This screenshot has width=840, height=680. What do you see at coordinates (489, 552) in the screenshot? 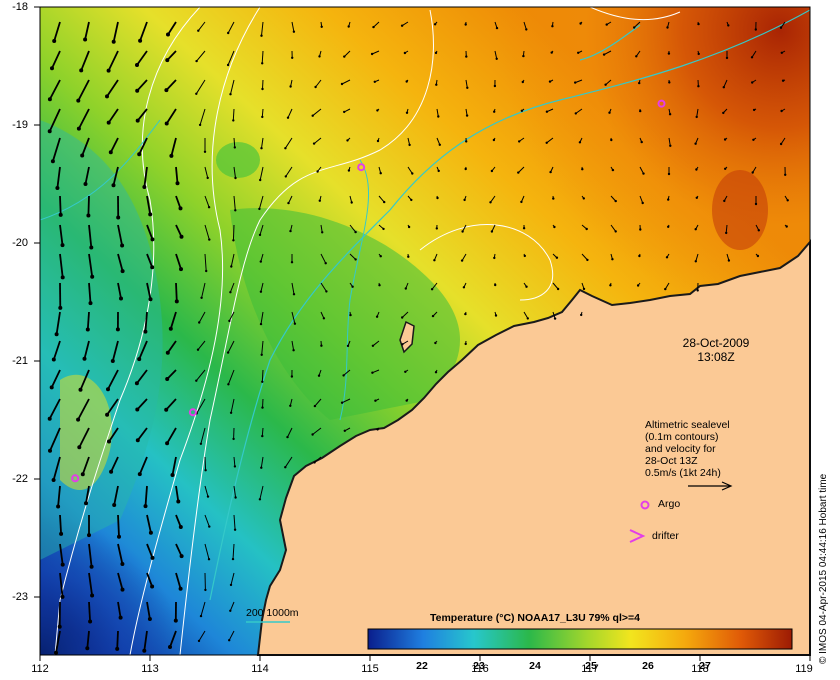
I see `legend-symbols` at bounding box center [489, 552].